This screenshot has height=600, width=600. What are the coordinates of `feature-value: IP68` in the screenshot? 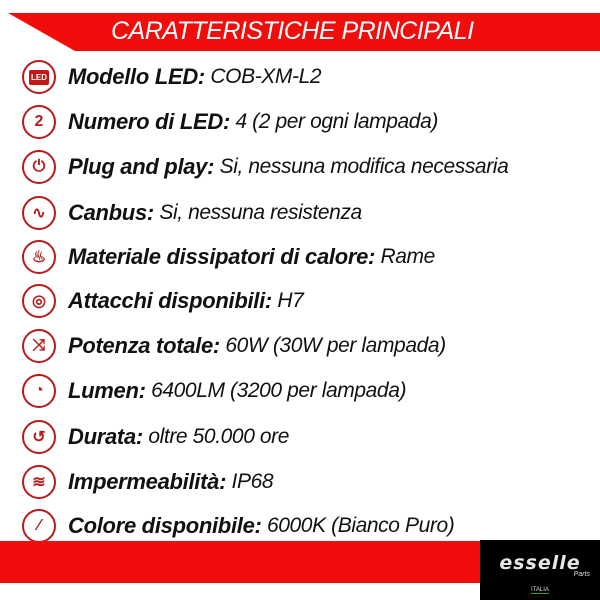 It's located at (250, 481).